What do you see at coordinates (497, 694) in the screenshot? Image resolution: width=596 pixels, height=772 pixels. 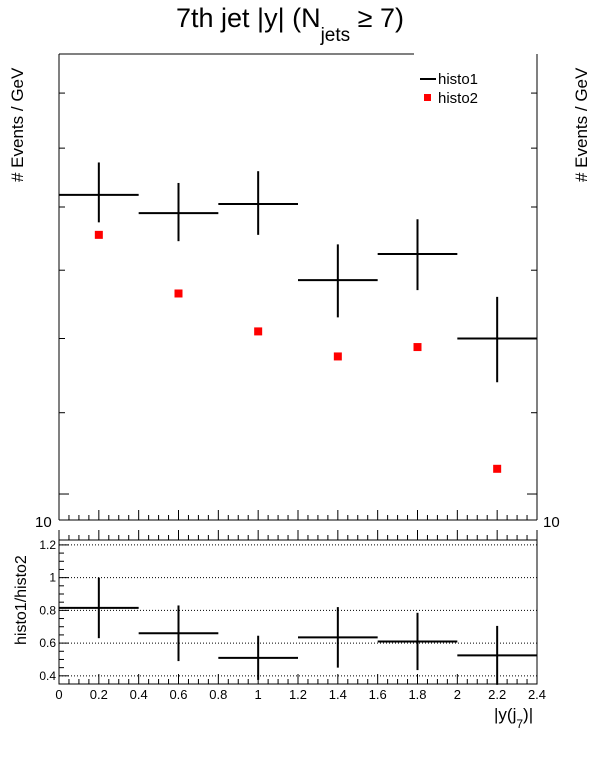 I see `x-tick-label: 2.2` at bounding box center [497, 694].